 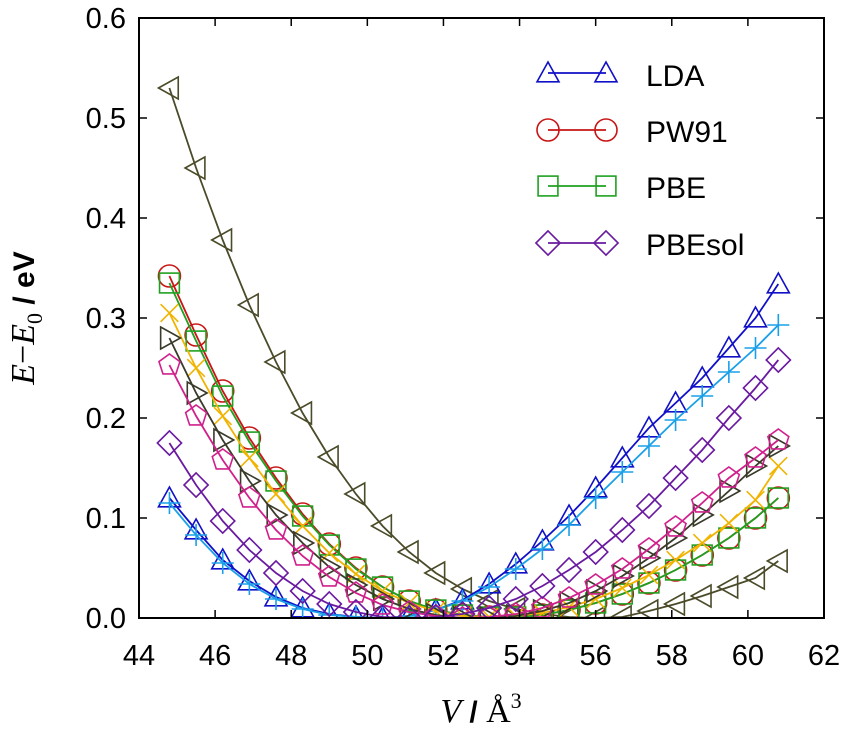 I want to click on y-axis-var2: E, so click(x=23, y=335).